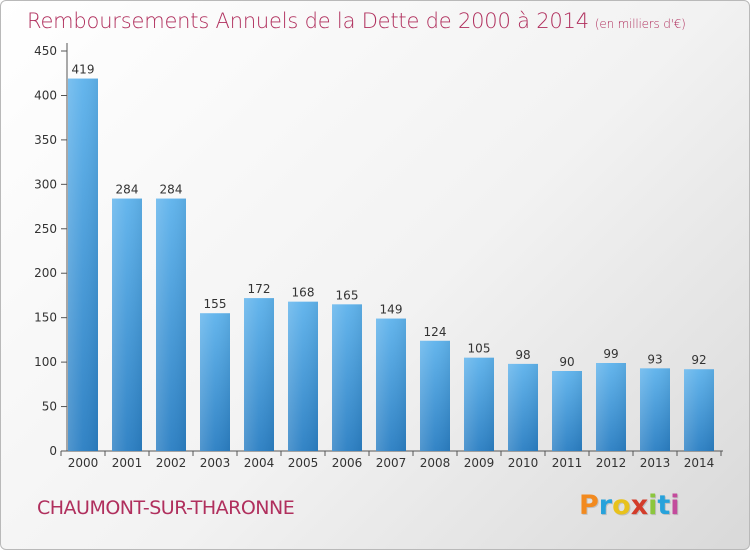  What do you see at coordinates (45, 229) in the screenshot?
I see `y-tick-label: 250` at bounding box center [45, 229].